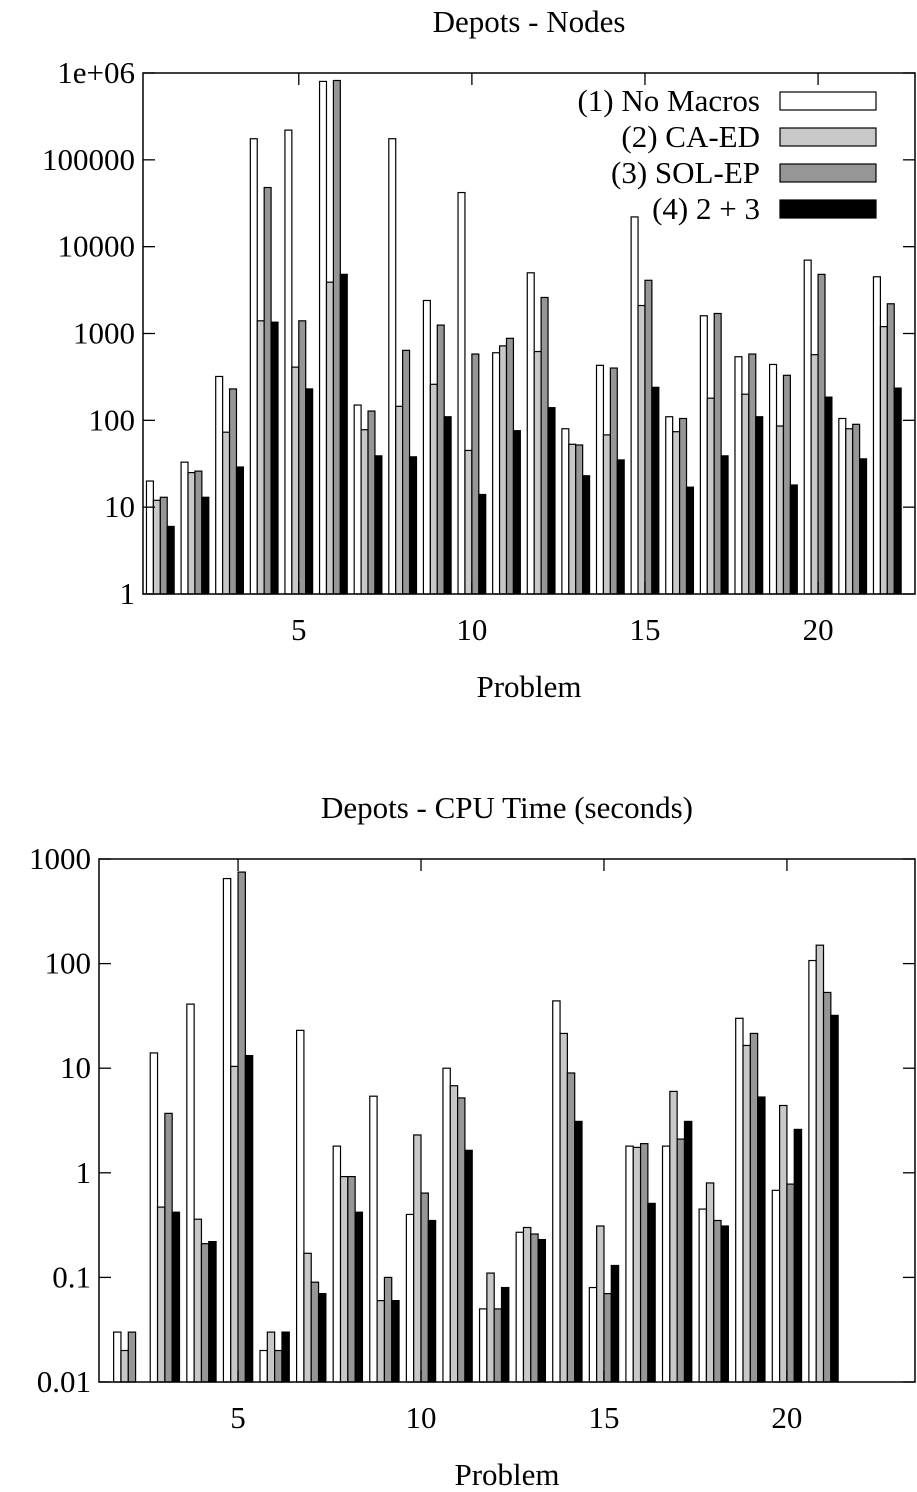  What do you see at coordinates (644, 629) in the screenshot?
I see `x-tick-label: 15` at bounding box center [644, 629].